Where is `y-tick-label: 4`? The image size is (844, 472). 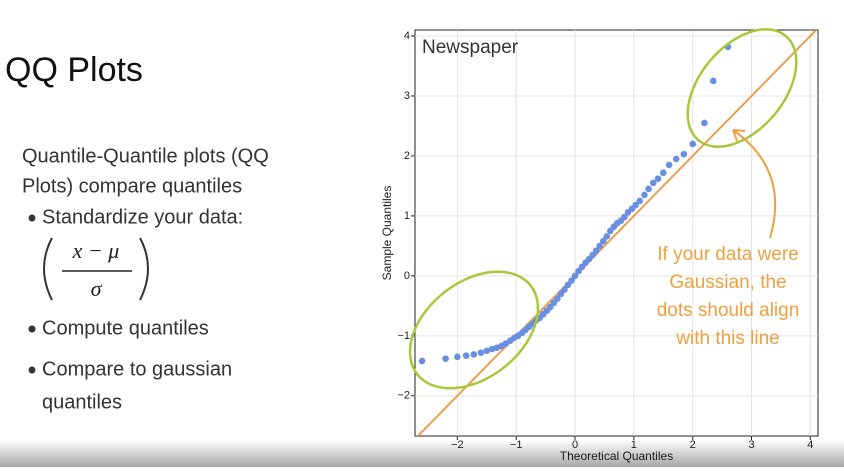
y-tick-label: 4 is located at coordinates (407, 36).